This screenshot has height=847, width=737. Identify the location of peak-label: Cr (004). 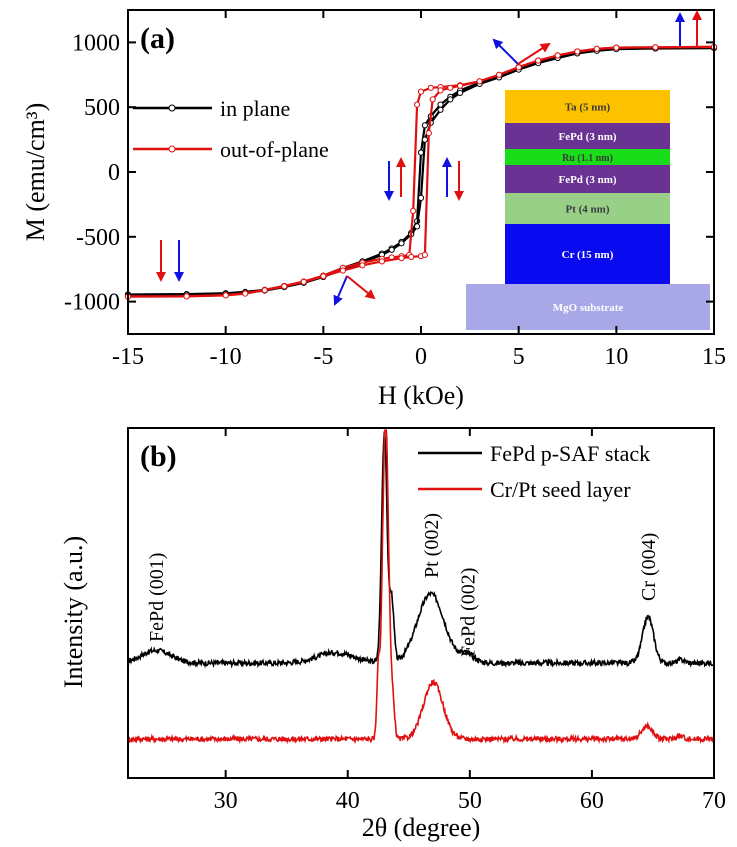
(649, 567).